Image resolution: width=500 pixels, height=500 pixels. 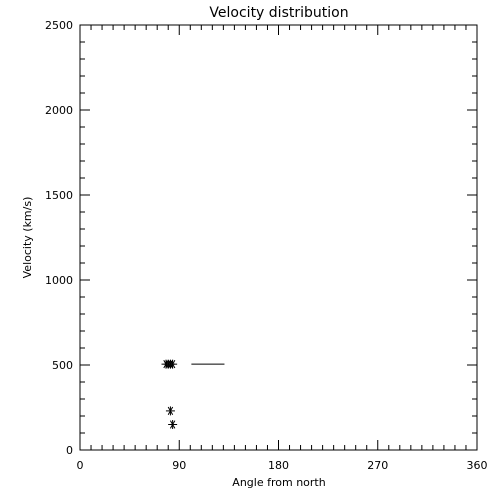 What do you see at coordinates (278, 482) in the screenshot?
I see `x-axis-label: Angle from north` at bounding box center [278, 482].